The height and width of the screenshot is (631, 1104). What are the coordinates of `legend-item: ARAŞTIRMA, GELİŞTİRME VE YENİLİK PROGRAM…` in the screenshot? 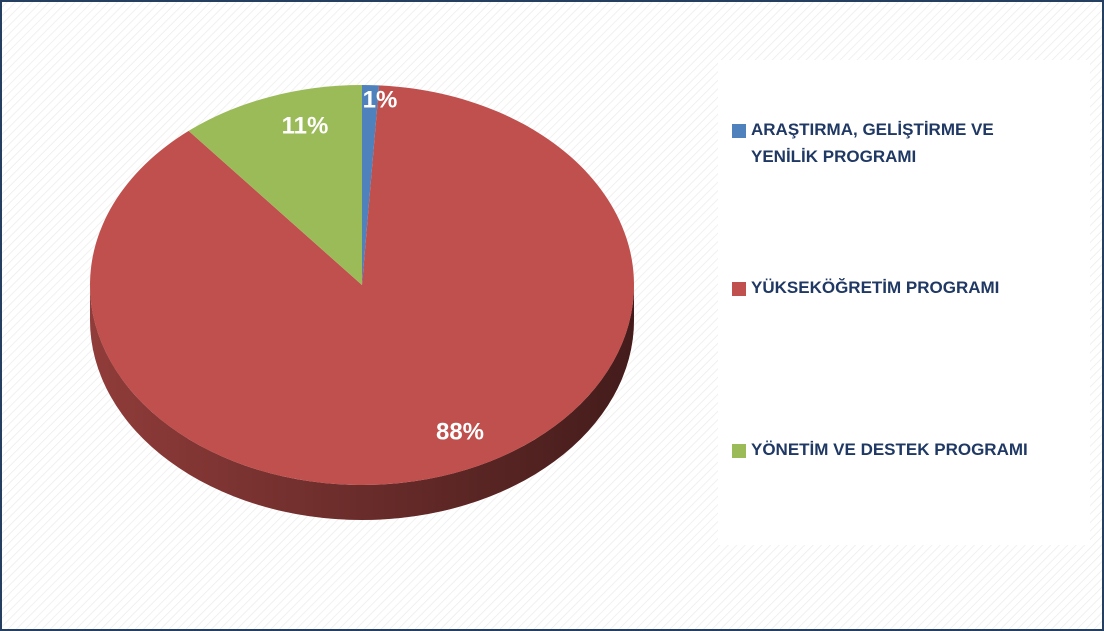 It's located at (891, 145).